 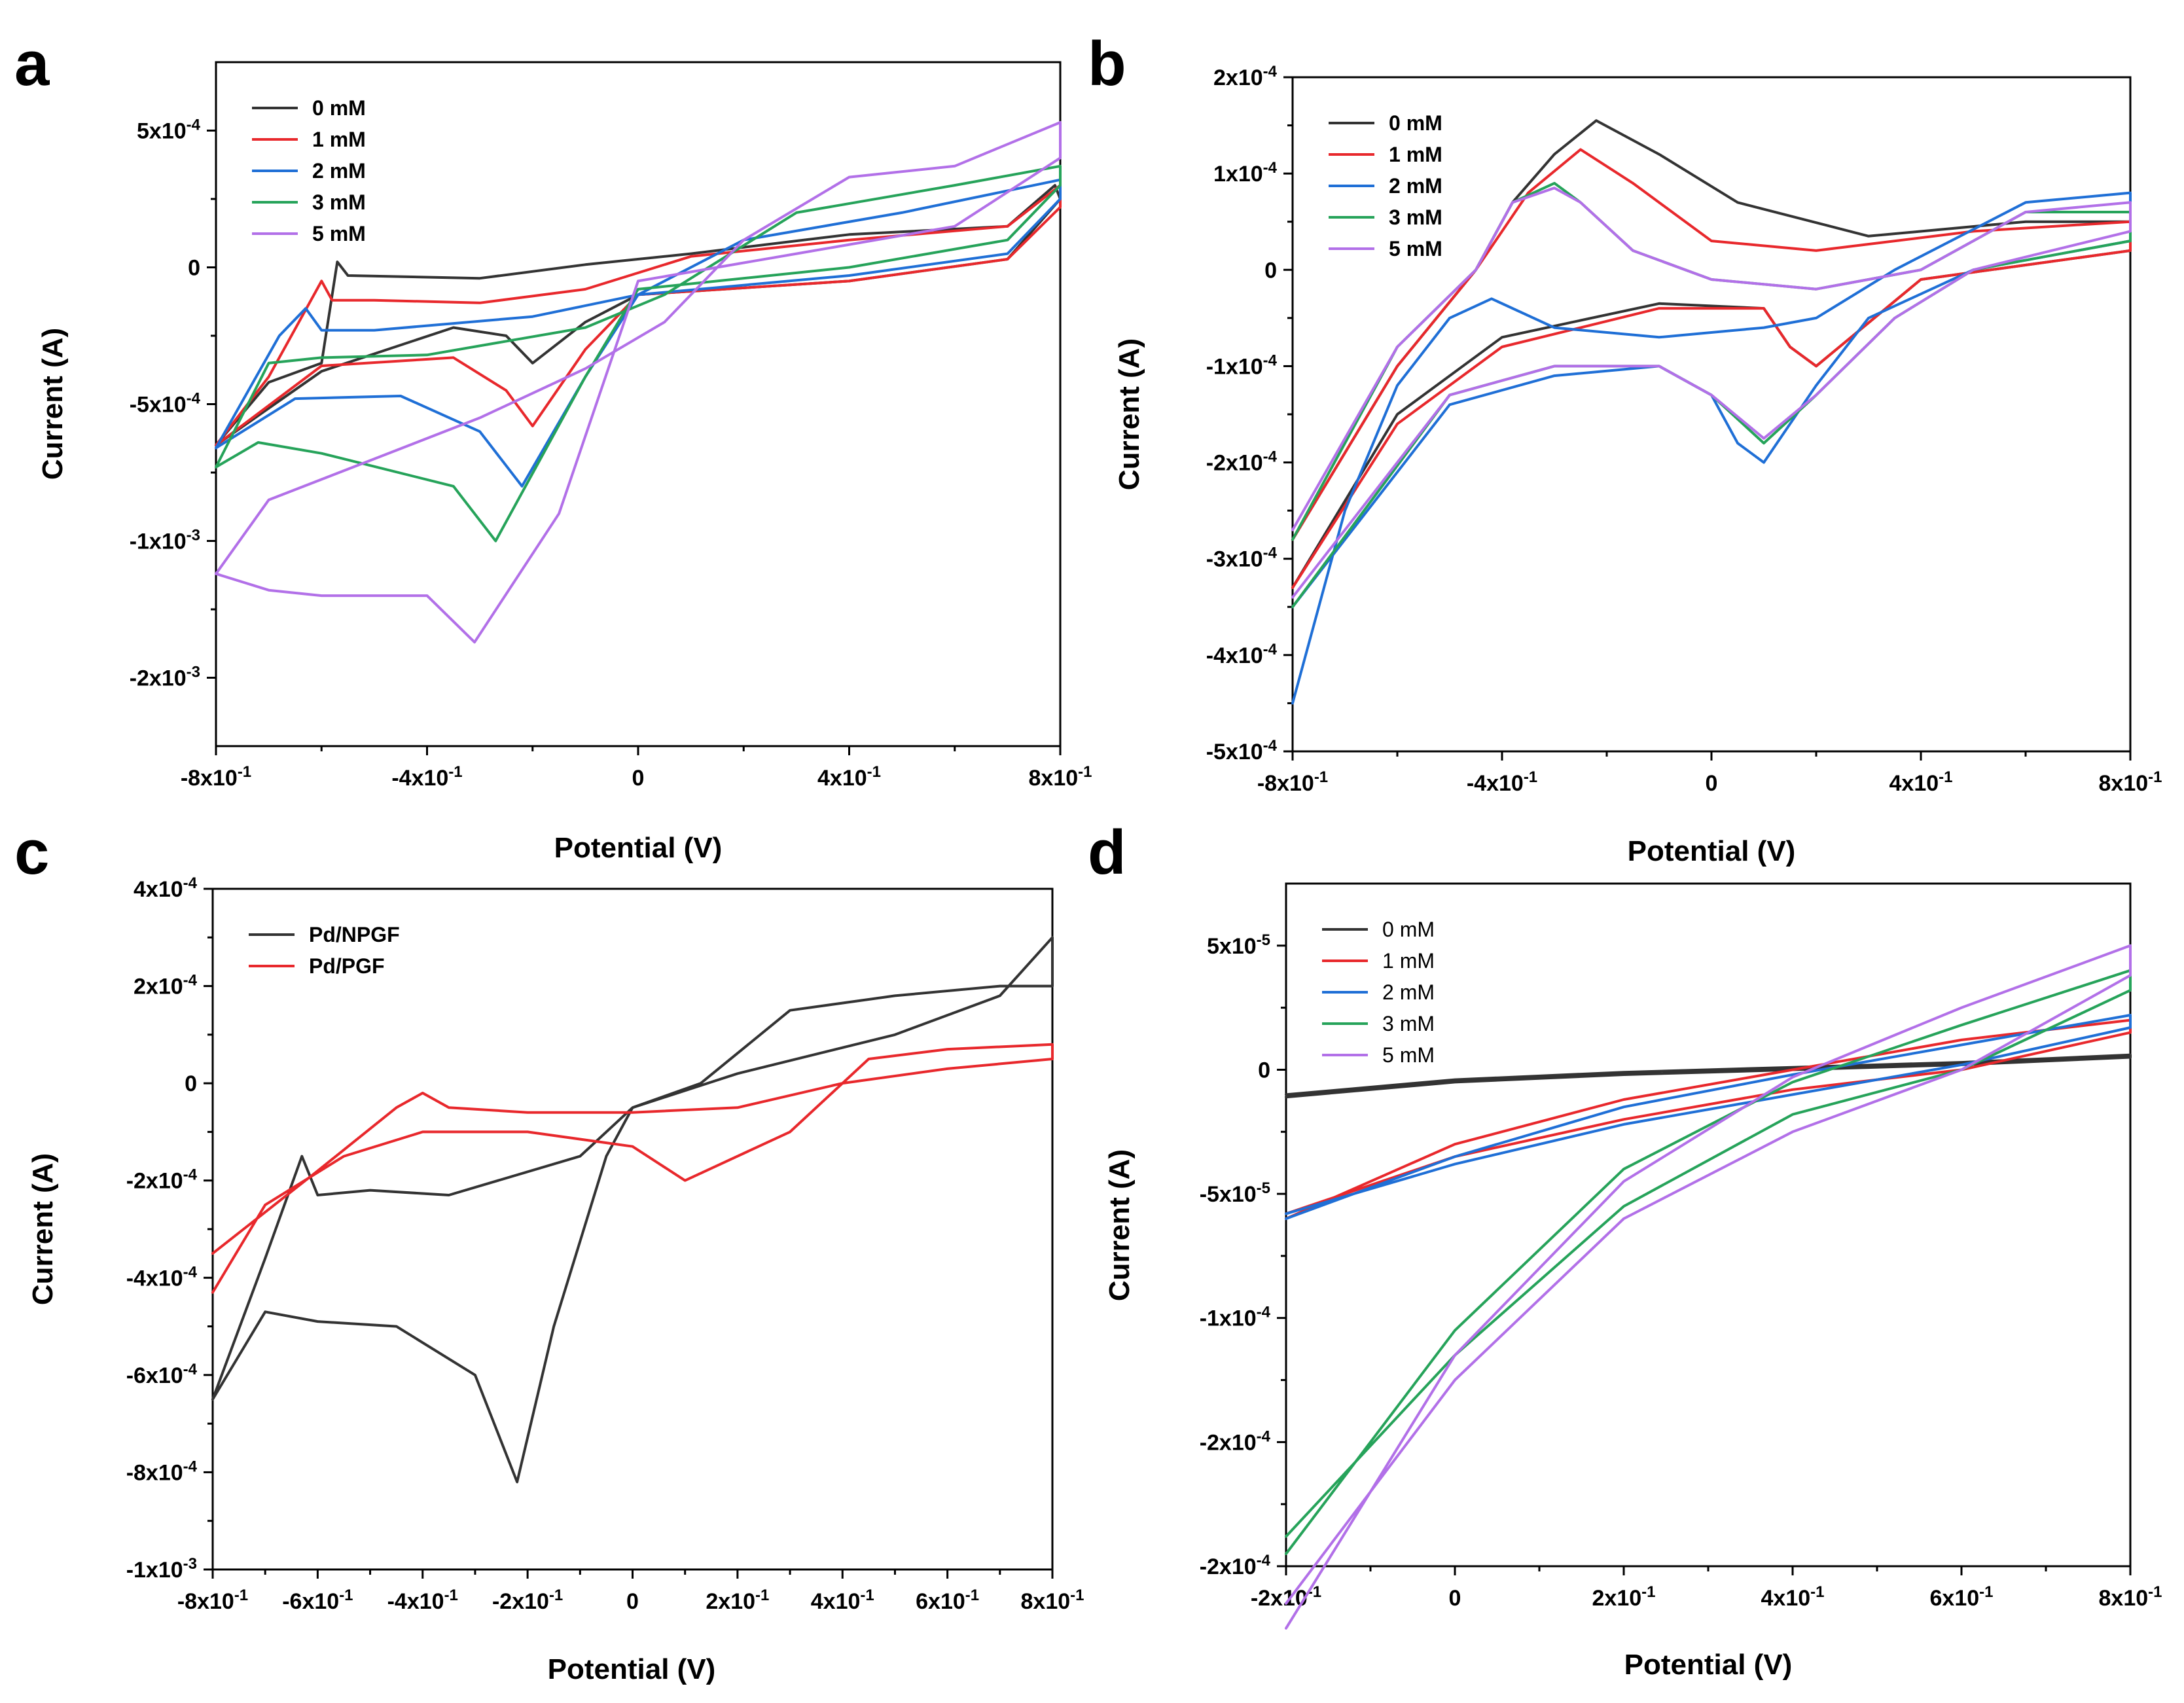 What do you see at coordinates (194, 268) in the screenshot?
I see `y-tick-label-a: 0` at bounding box center [194, 268].